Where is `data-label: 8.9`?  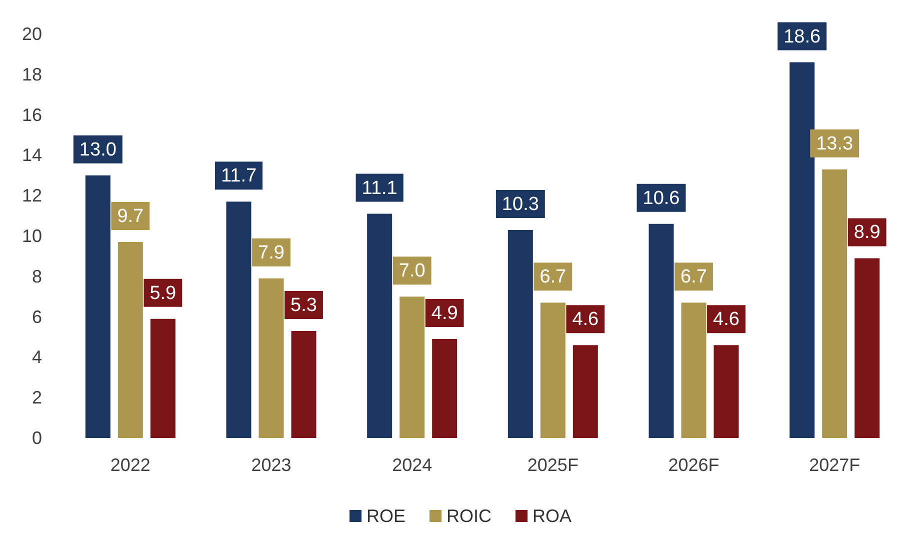 data-label: 8.9 is located at coordinates (867, 233).